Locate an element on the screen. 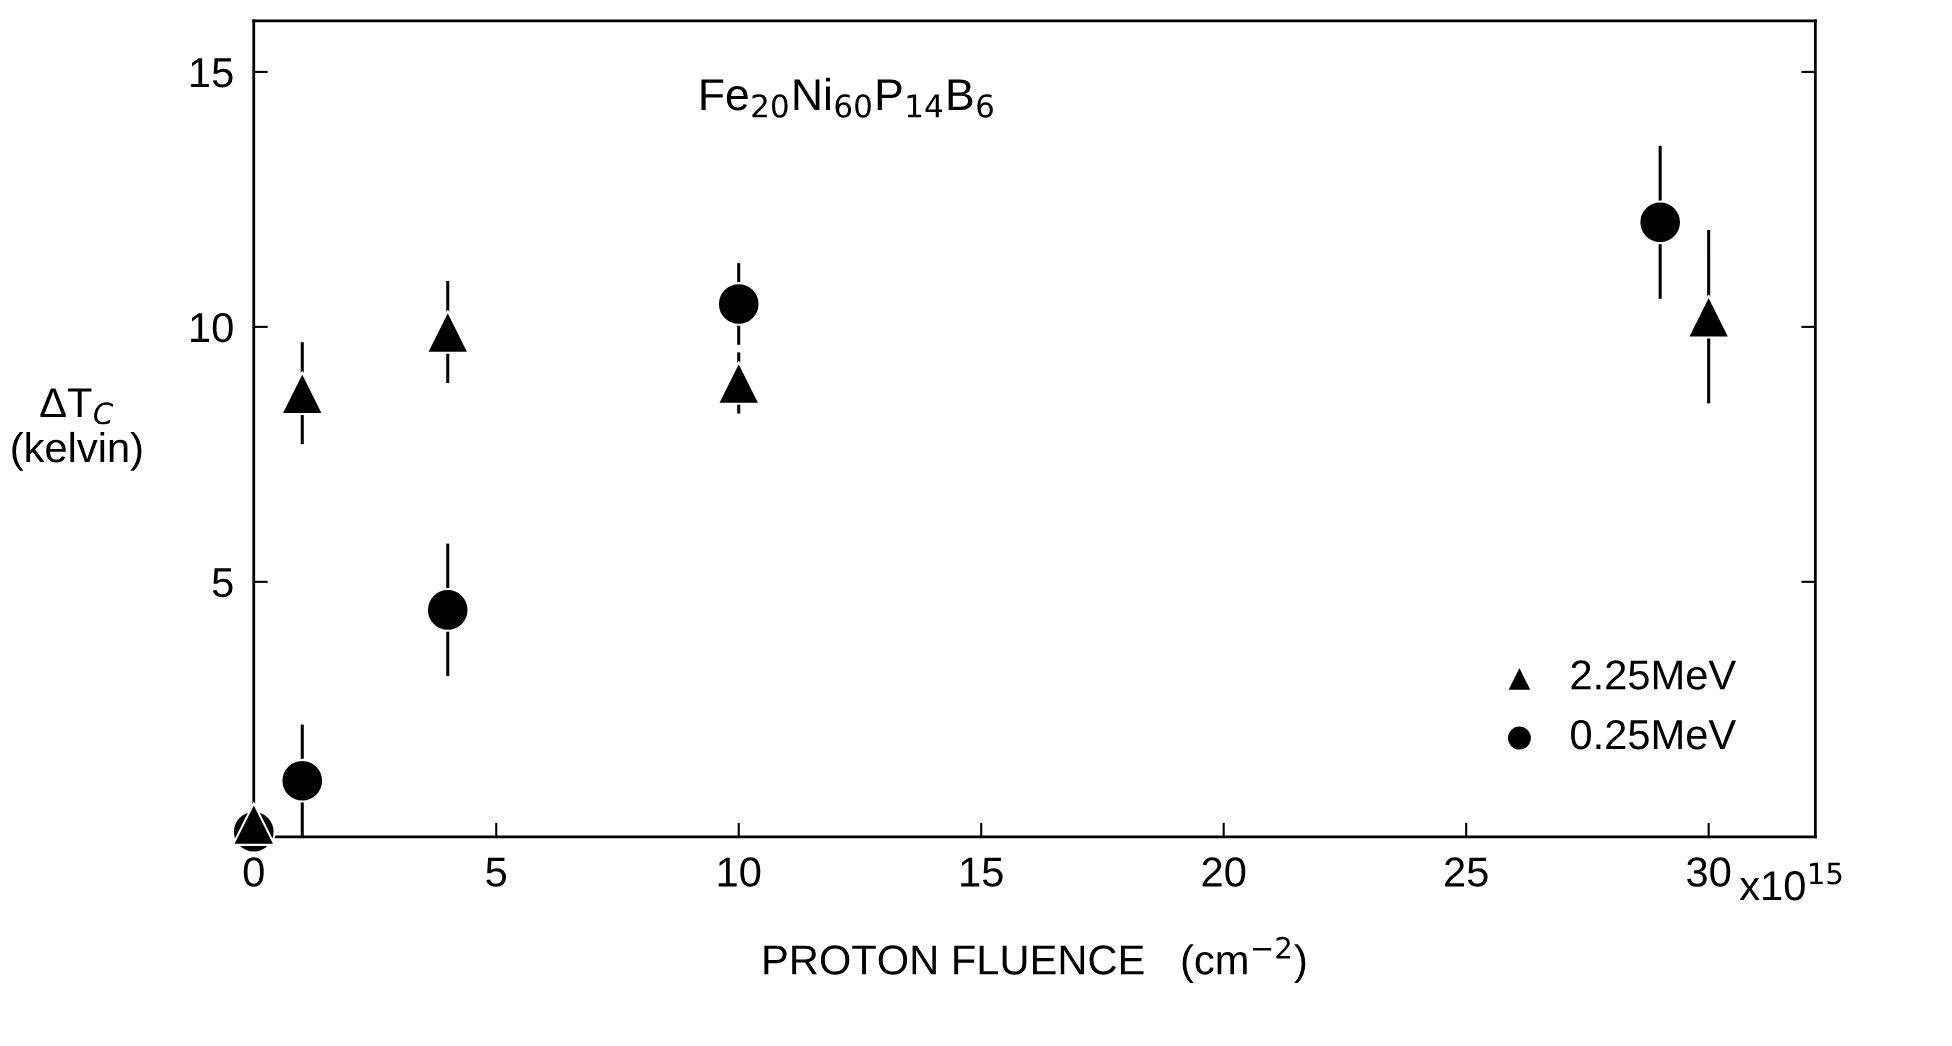 The height and width of the screenshot is (1046, 1952). y-tick-label: 15 is located at coordinates (212, 73).